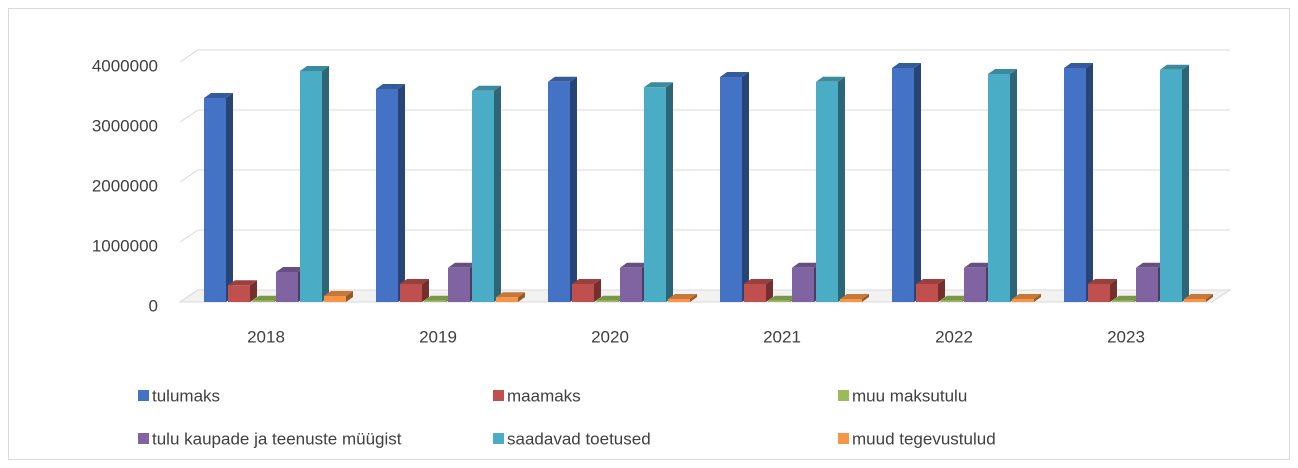 Image resolution: width=1298 pixels, height=468 pixels. I want to click on legend-label: tulu kaupade ja teenuste müügist, so click(277, 438).